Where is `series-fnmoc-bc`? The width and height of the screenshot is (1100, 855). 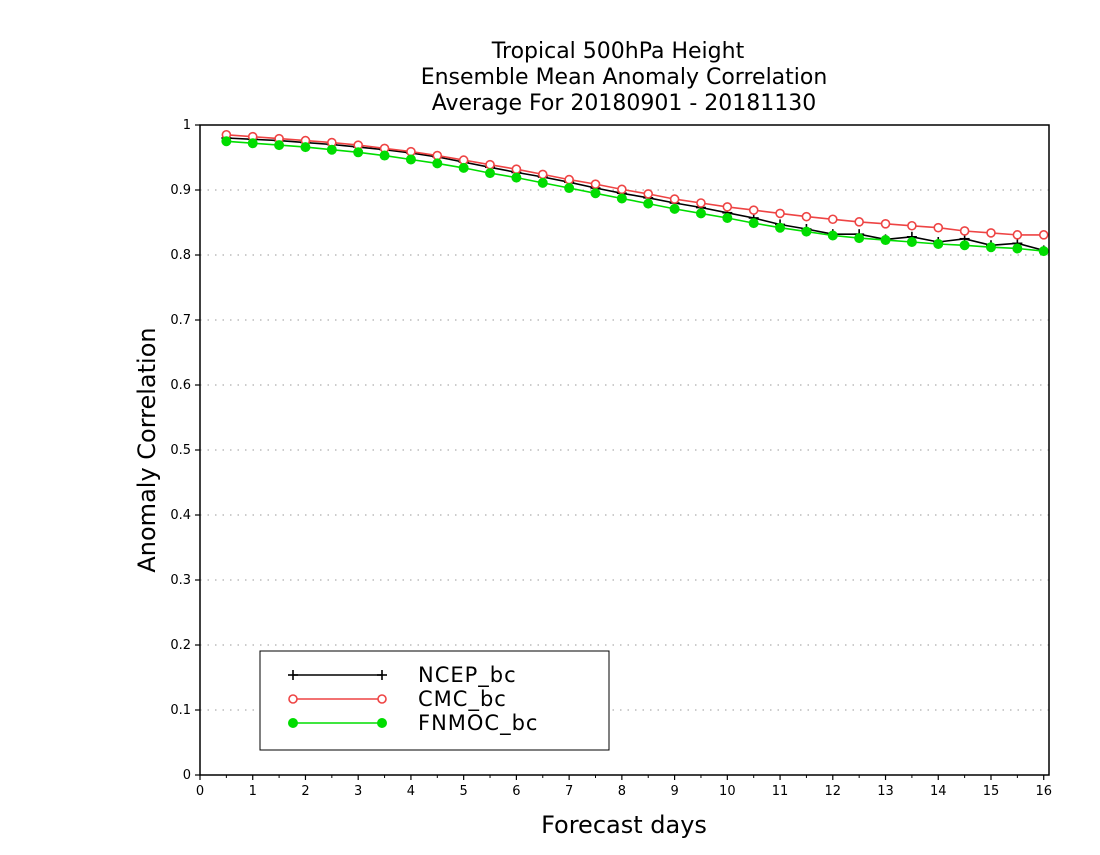 series-fnmoc-bc is located at coordinates (635, 196).